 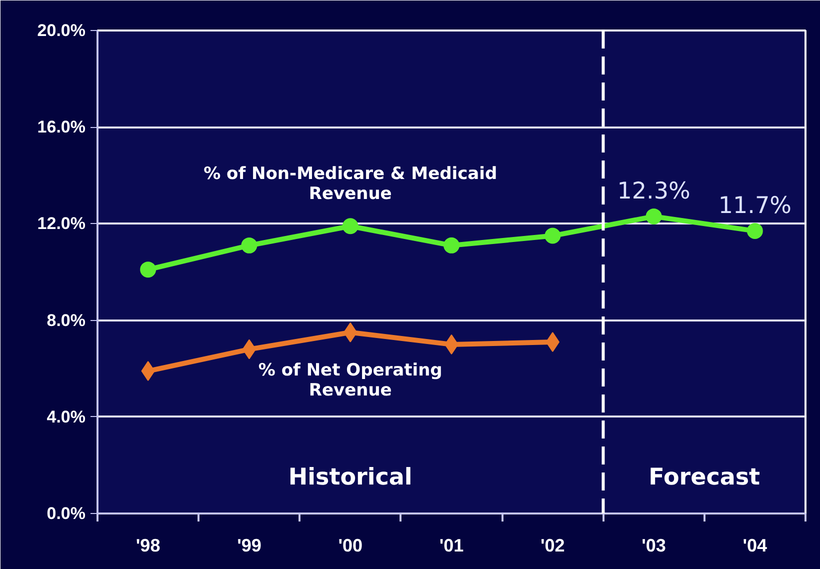 What do you see at coordinates (249, 546) in the screenshot?
I see `x-tick-label: '99` at bounding box center [249, 546].